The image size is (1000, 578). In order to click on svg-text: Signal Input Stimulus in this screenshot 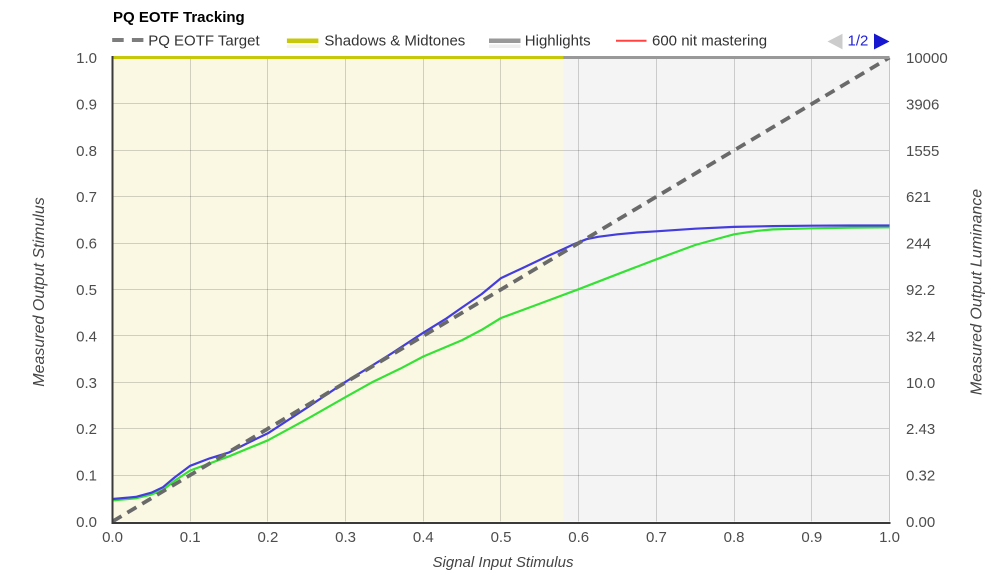, I will do `click(503, 562)`.